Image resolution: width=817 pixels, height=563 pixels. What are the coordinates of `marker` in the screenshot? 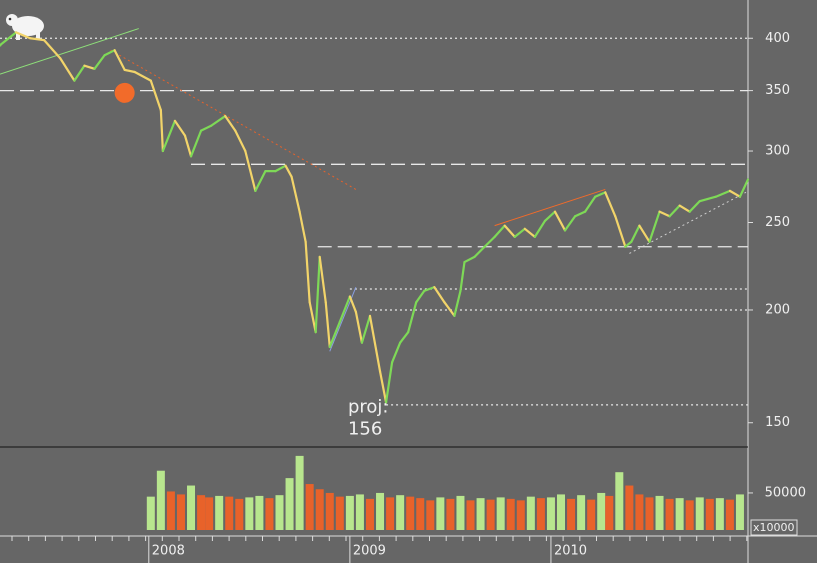 It's located at (124, 92).